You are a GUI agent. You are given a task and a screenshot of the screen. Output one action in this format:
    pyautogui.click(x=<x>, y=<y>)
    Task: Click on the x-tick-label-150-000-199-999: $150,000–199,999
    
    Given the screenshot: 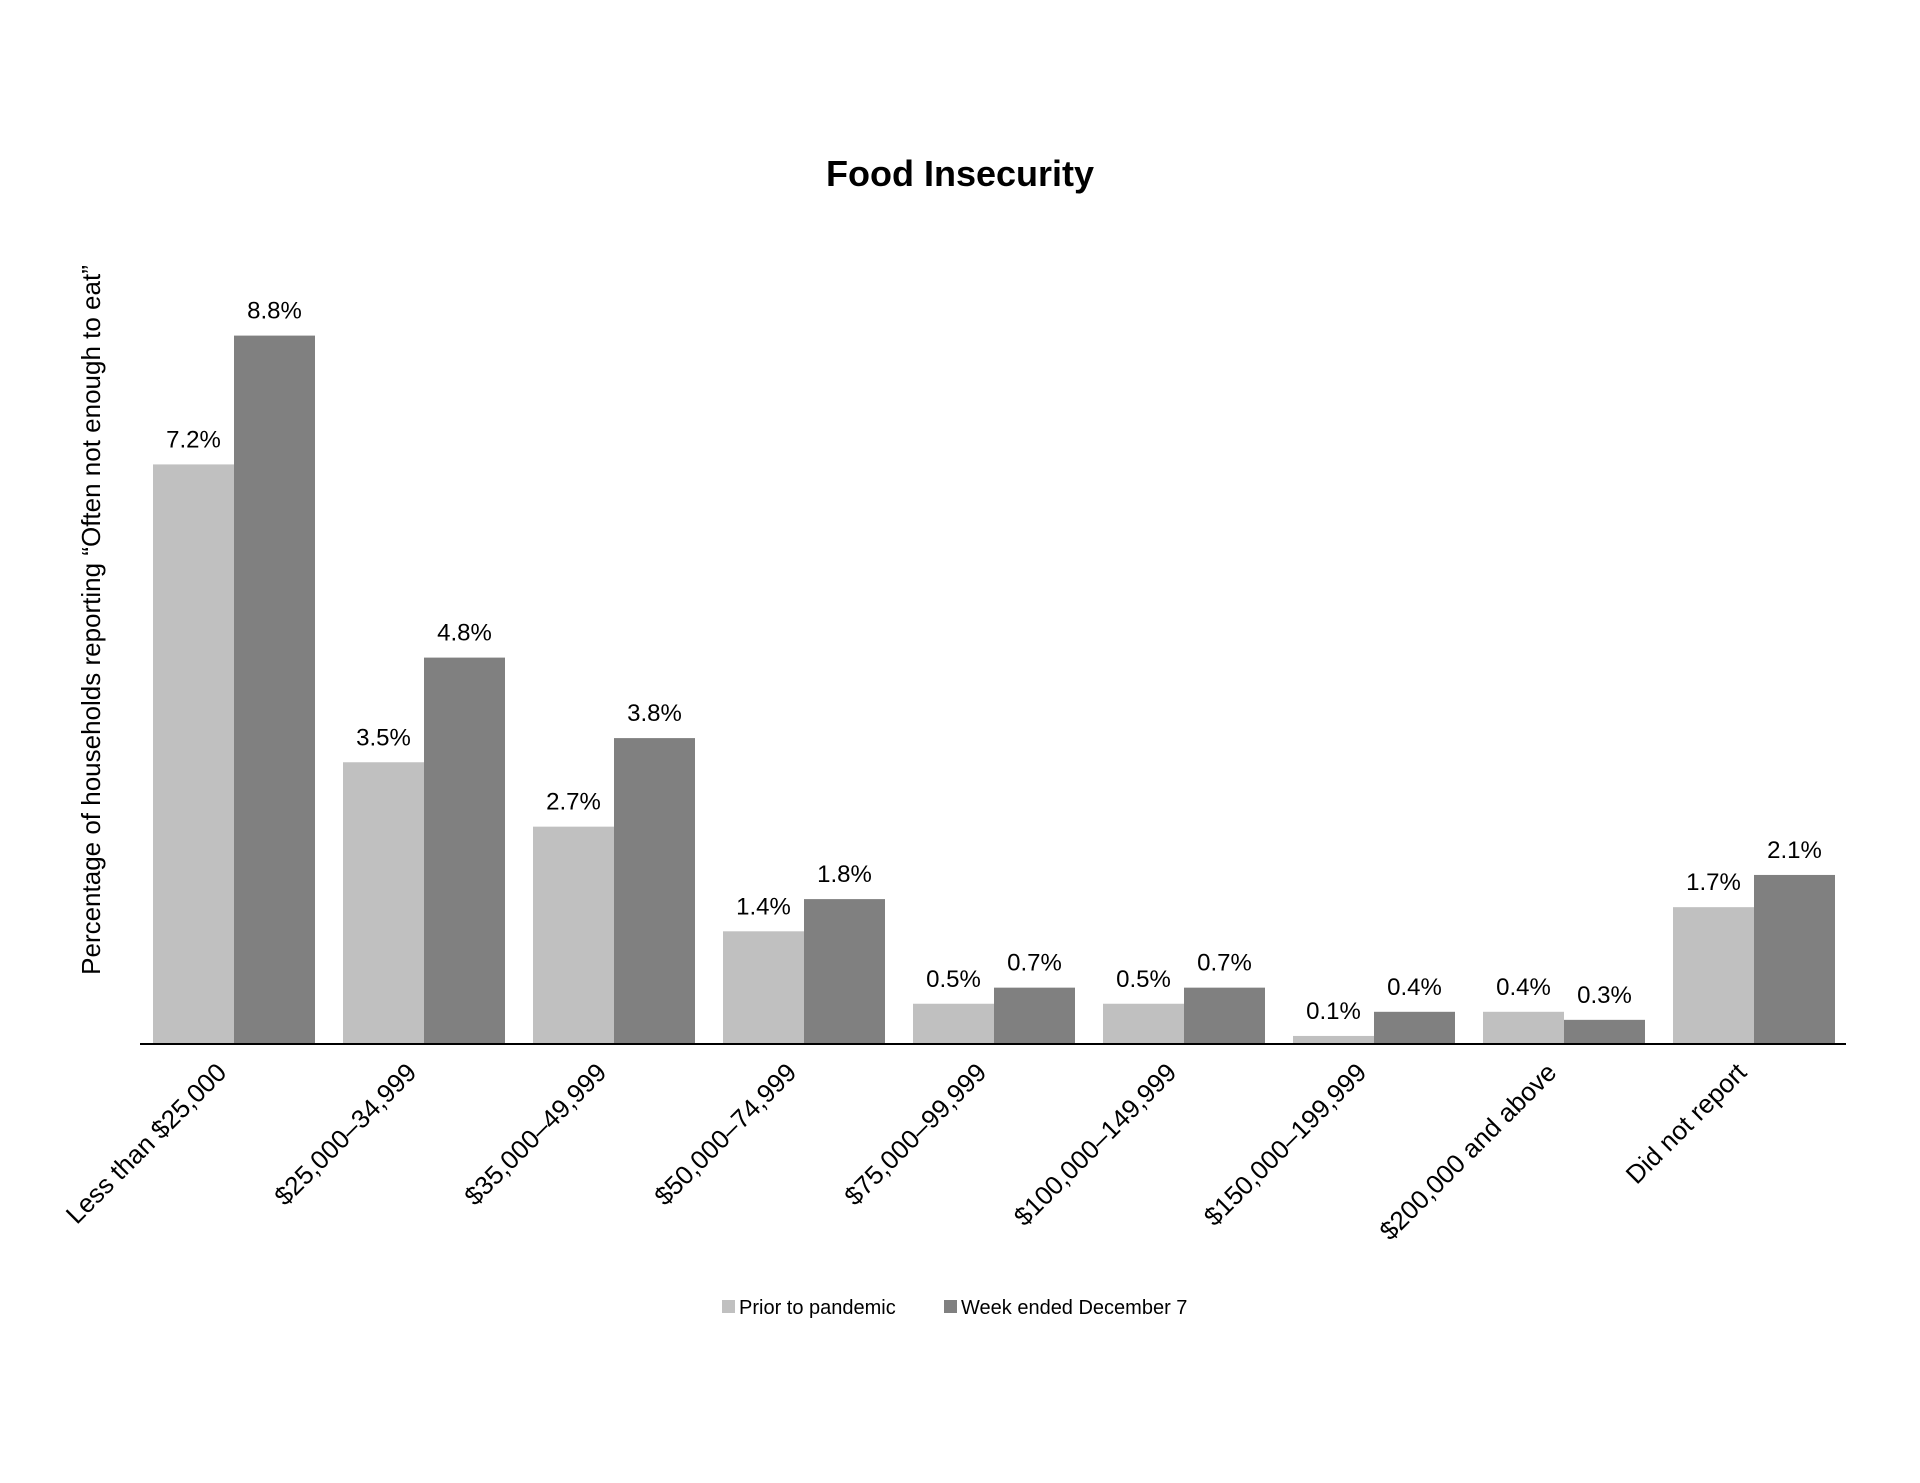 What is the action you would take?
    pyautogui.click(x=1285, y=1144)
    